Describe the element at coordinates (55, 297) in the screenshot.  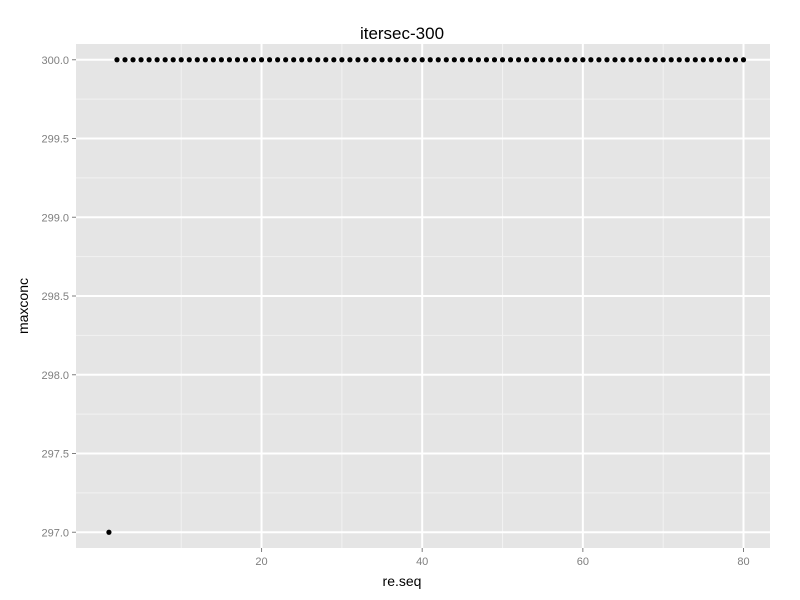
I see `y-tick-label: 298.5` at that location.